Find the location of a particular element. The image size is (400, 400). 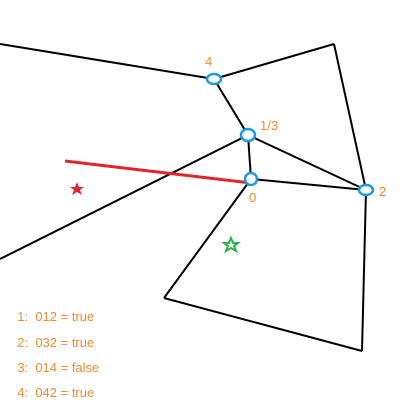

edge-top-right-to-v2 is located at coordinates (350, 117).